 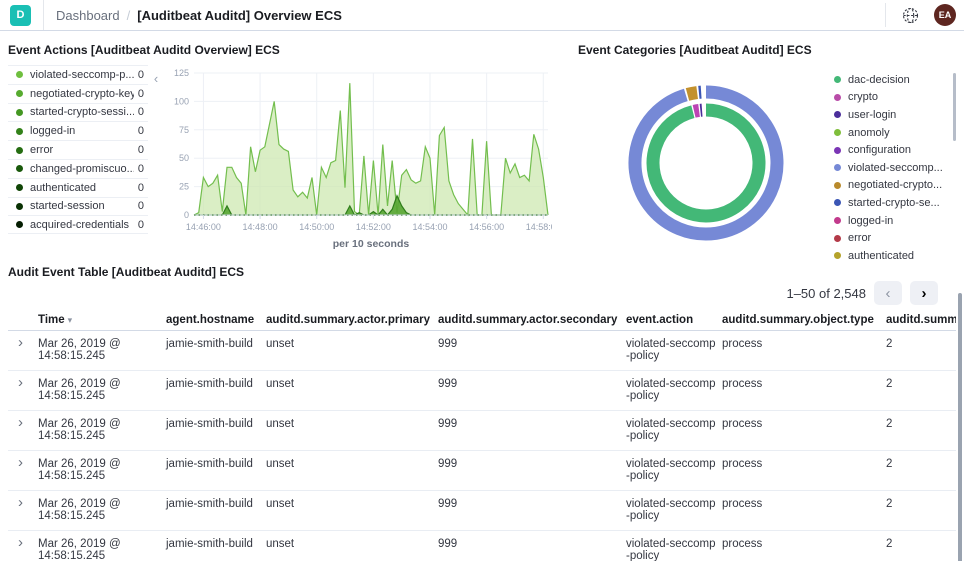 I want to click on svg-text: 14:56:00, so click(x=486, y=227).